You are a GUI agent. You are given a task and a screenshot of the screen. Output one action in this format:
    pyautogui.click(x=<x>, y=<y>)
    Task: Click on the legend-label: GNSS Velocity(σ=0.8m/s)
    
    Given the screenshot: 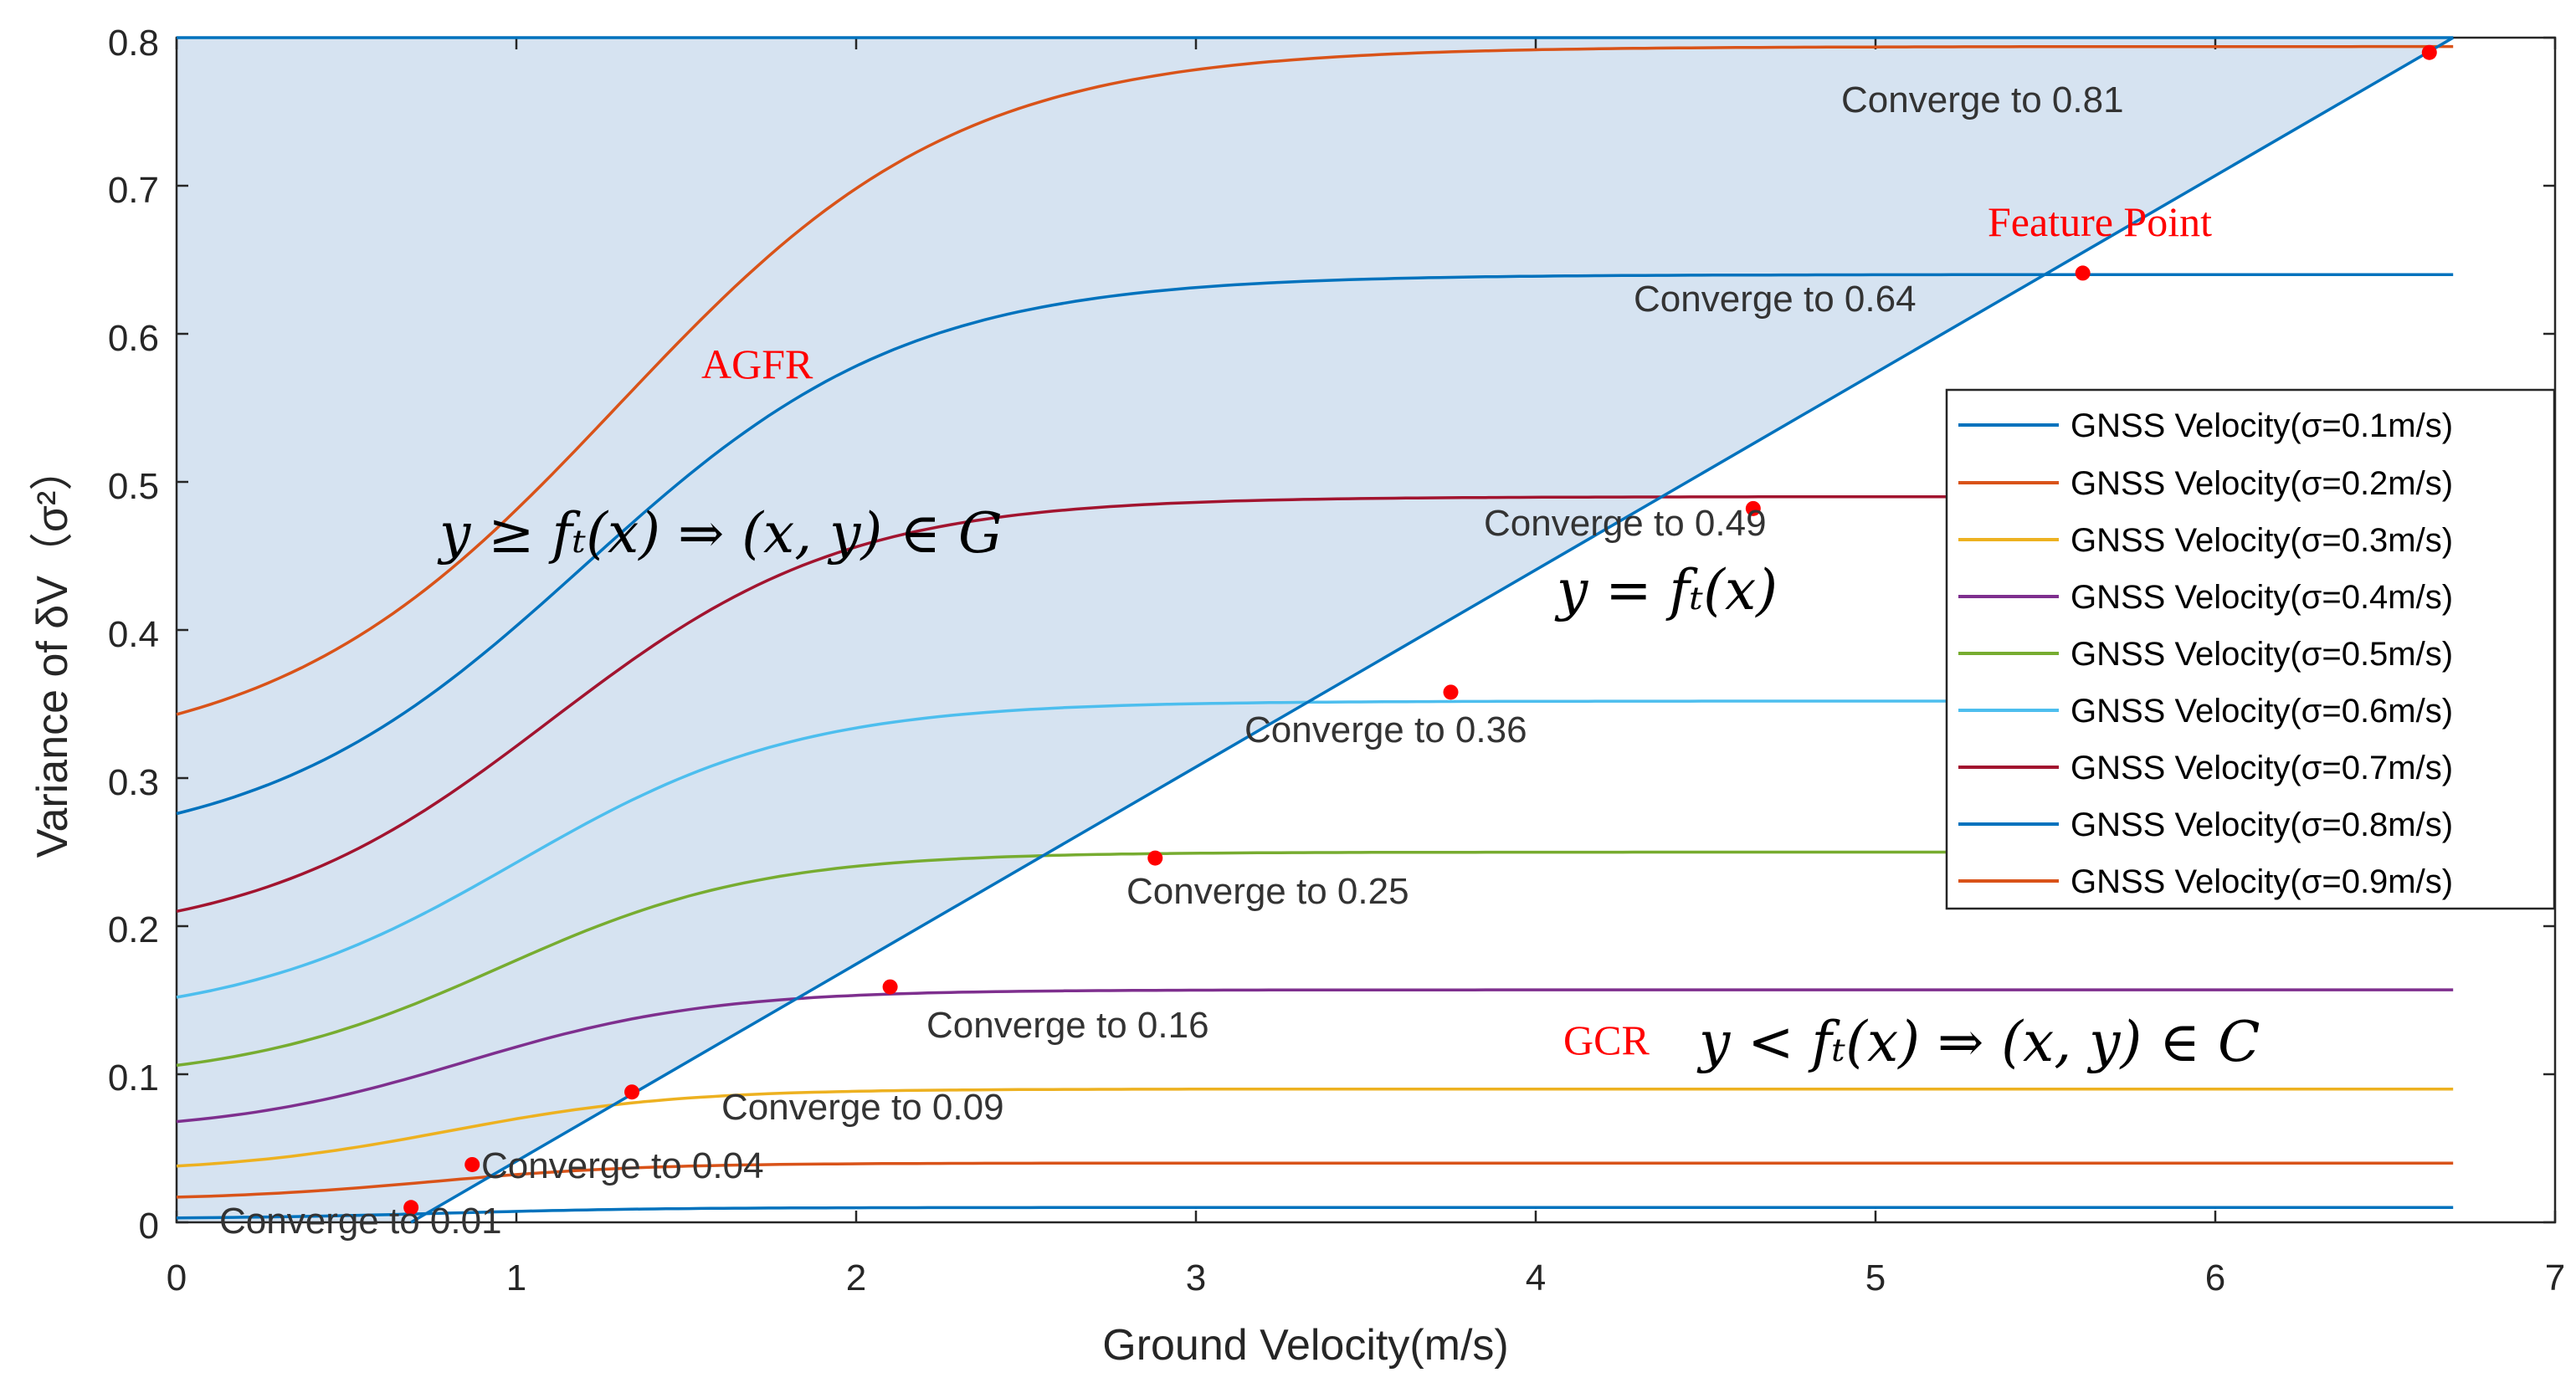 What is the action you would take?
    pyautogui.click(x=2262, y=825)
    